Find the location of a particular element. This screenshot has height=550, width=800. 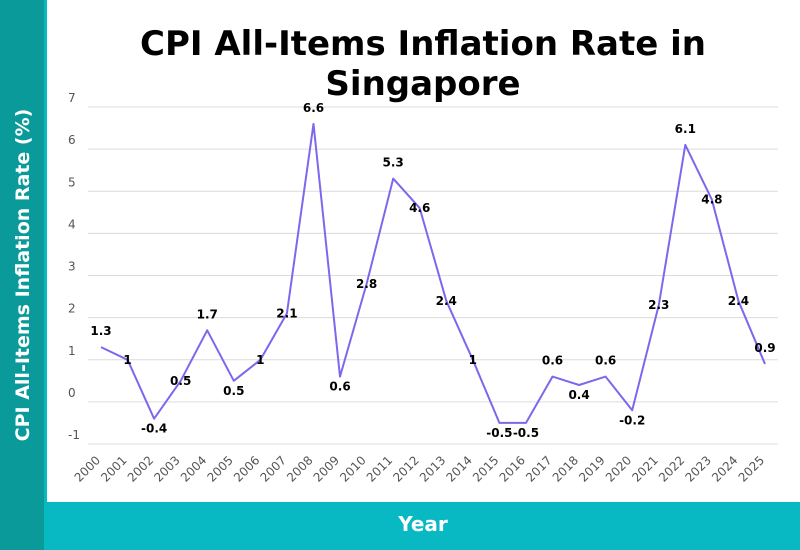

x-tick-label: 2001 is located at coordinates (113, 468).